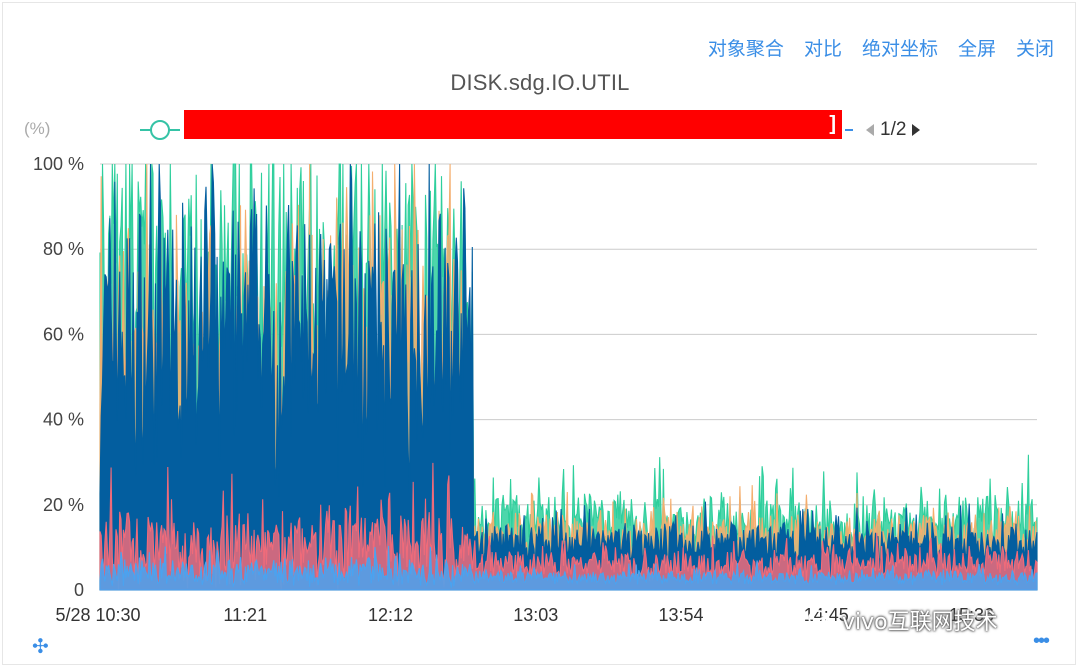 Image resolution: width=1080 pixels, height=669 pixels. What do you see at coordinates (870, 130) in the screenshot?
I see `pager-prev-icon` at bounding box center [870, 130].